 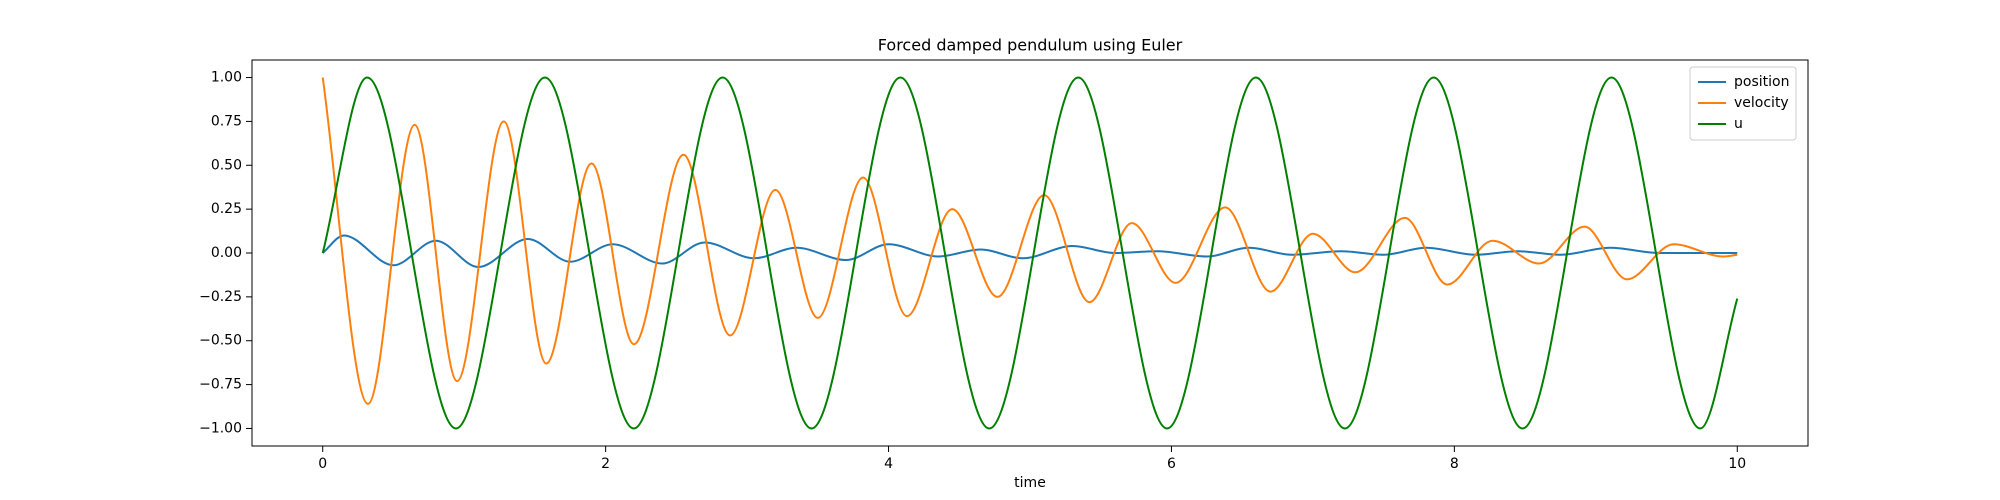 What do you see at coordinates (1030, 483) in the screenshot?
I see `x-axis-label: time` at bounding box center [1030, 483].